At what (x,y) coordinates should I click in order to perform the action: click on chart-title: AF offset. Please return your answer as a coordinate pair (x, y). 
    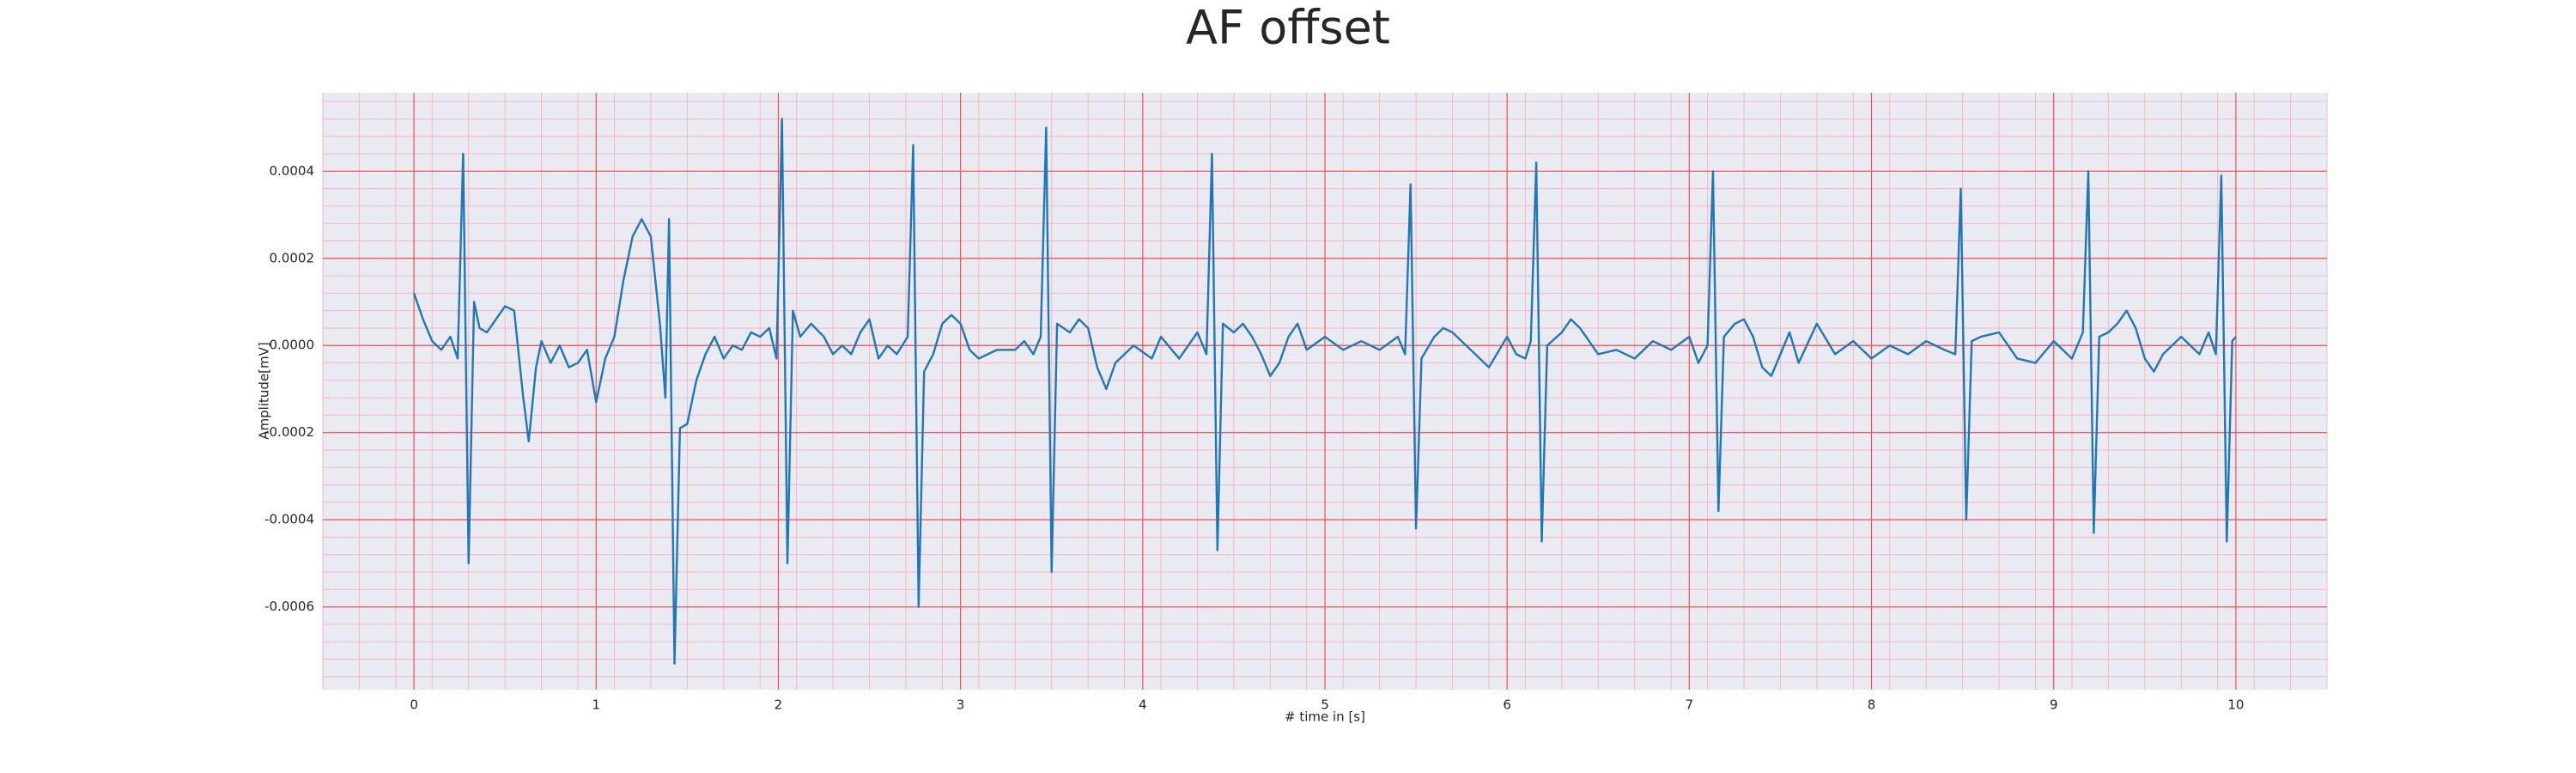
    Looking at the image, I should click on (1288, 28).